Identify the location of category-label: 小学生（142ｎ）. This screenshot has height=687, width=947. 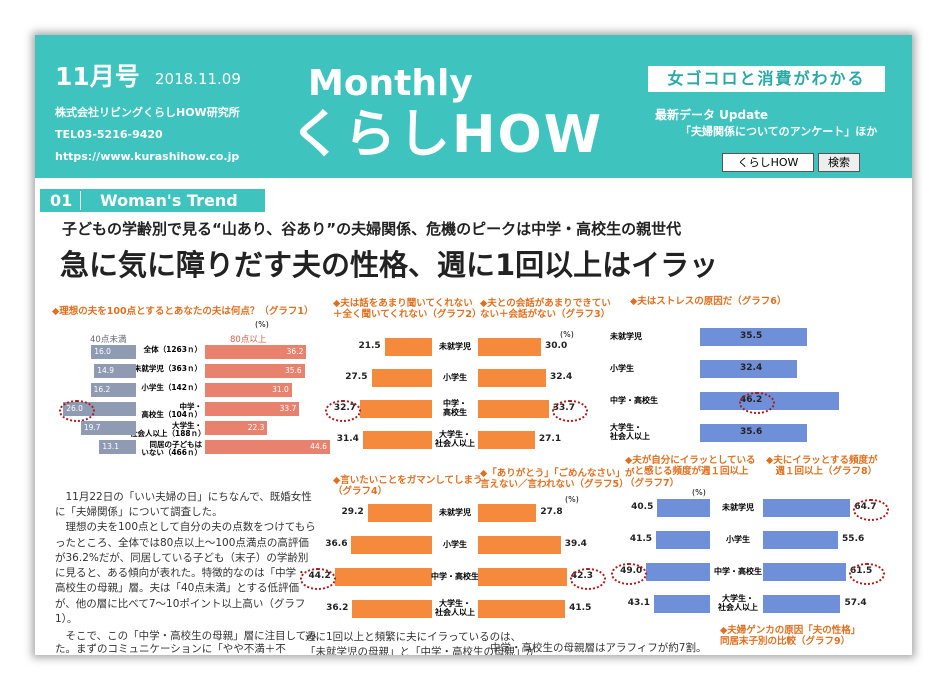
(171, 387).